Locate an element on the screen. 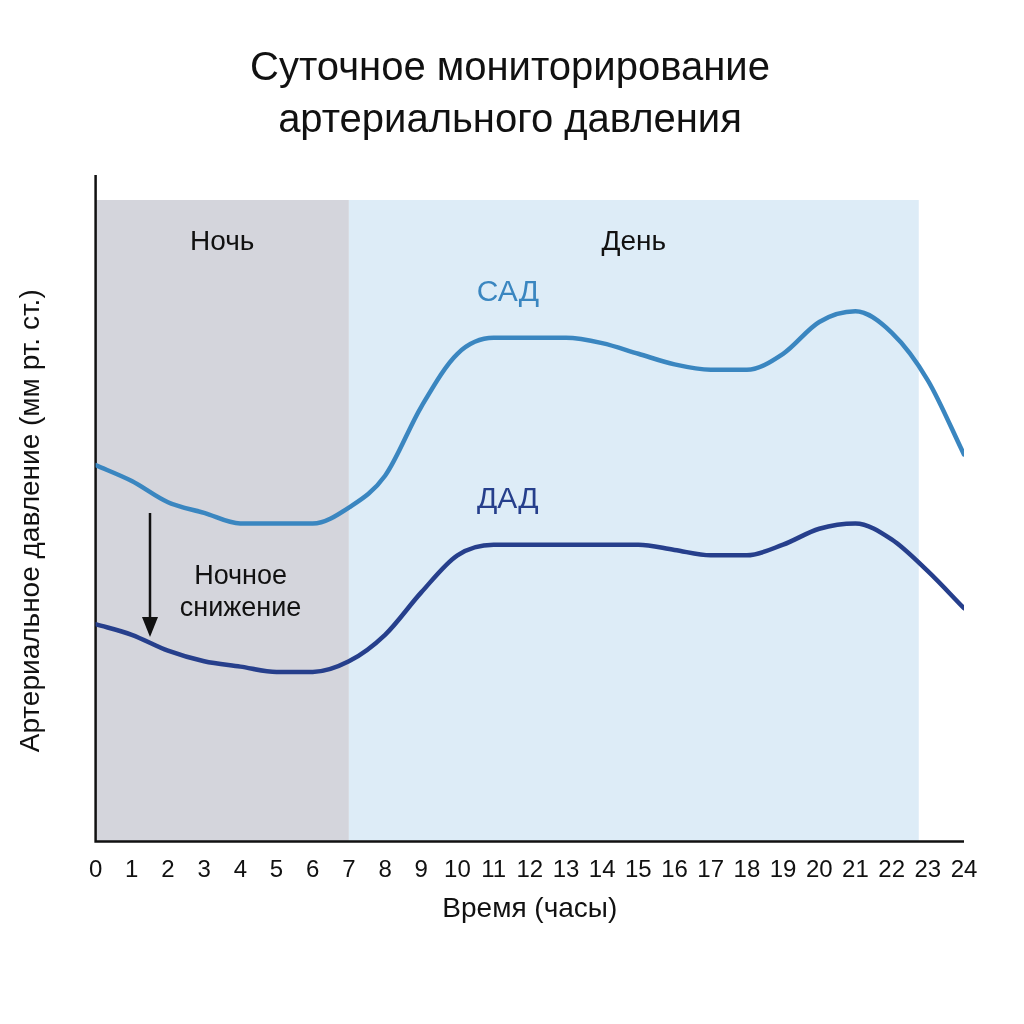 The height and width of the screenshot is (1024, 1024). x-tick-label: 24 is located at coordinates (964, 868).